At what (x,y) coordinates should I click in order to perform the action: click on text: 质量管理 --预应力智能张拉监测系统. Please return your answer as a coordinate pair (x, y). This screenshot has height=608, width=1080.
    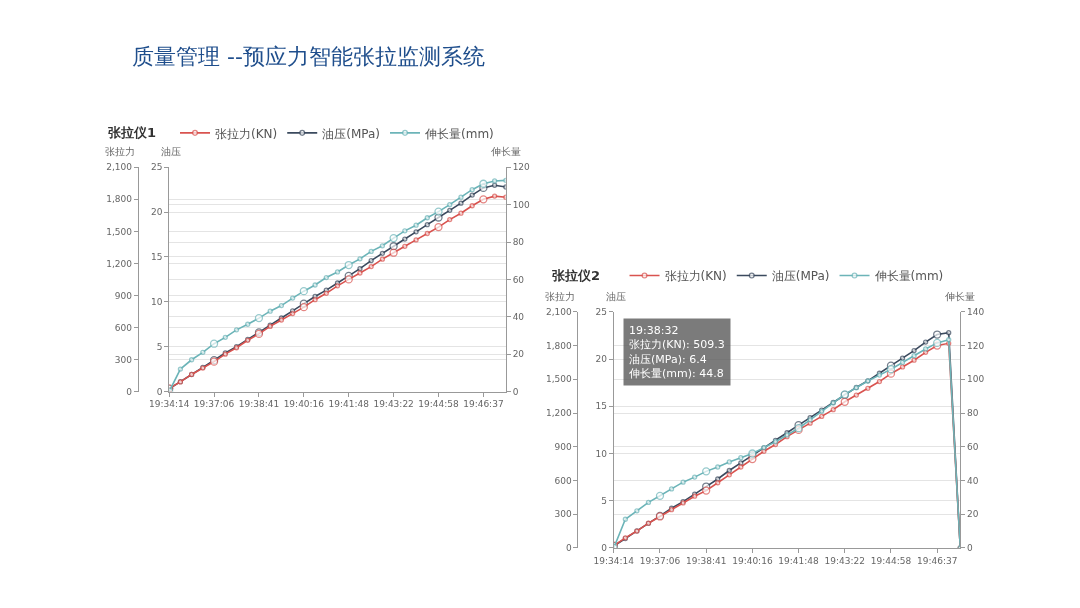
    Looking at the image, I should click on (308, 56).